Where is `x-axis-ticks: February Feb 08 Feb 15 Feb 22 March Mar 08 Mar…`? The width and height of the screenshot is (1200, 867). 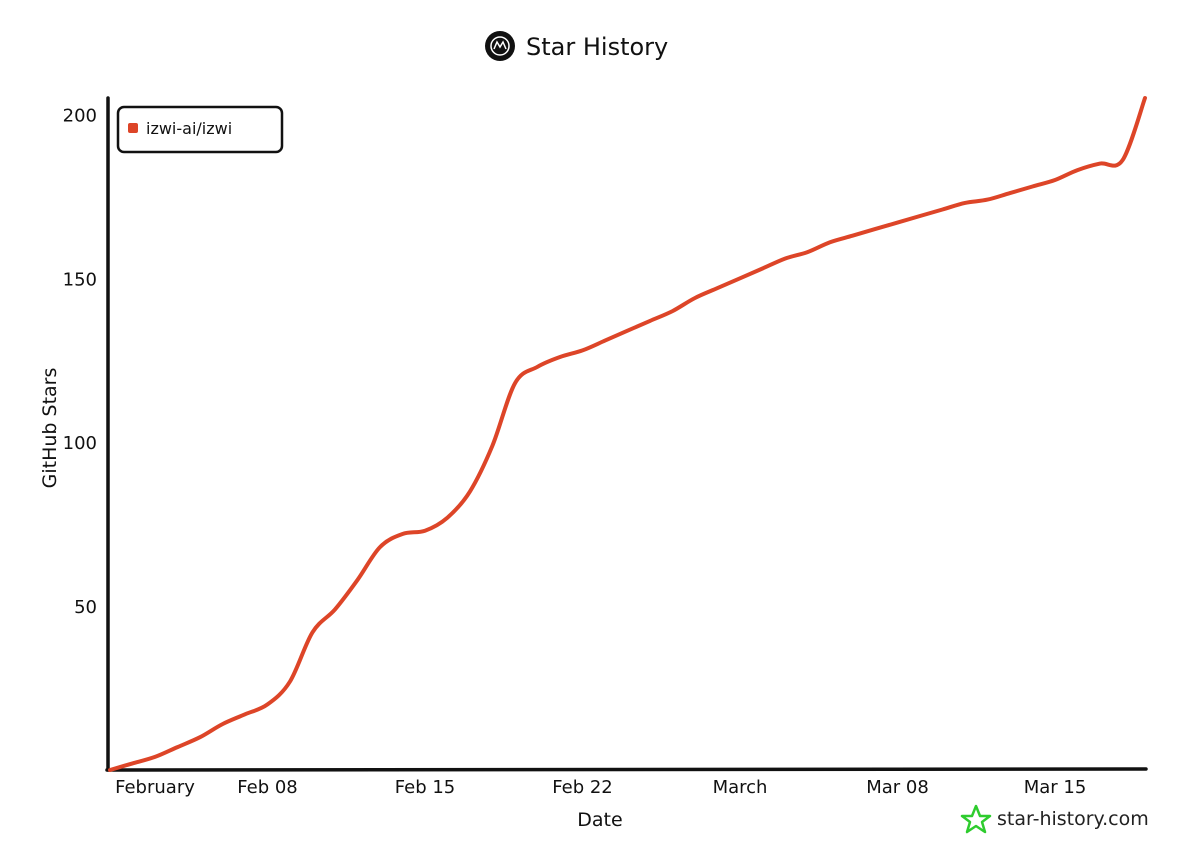
x-axis-ticks: February Feb 08 Feb 15 Feb 22 March Mar 08 Mar… is located at coordinates (600, 787).